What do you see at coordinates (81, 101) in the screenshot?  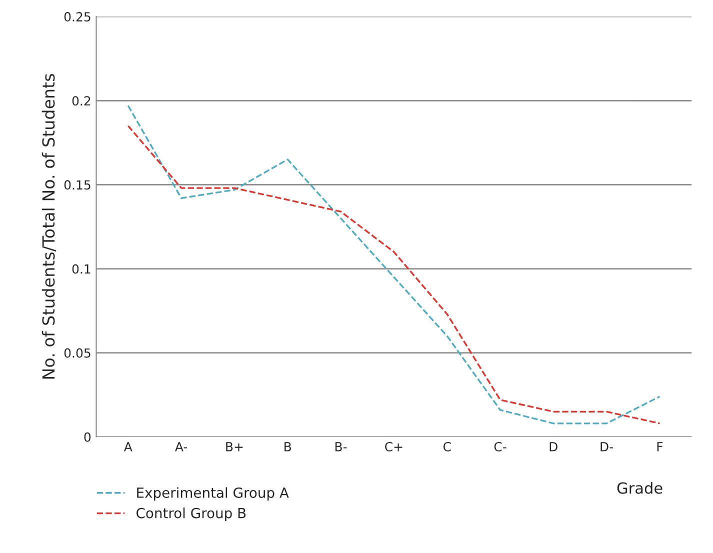 I see `y-tick-label: 0.2` at bounding box center [81, 101].